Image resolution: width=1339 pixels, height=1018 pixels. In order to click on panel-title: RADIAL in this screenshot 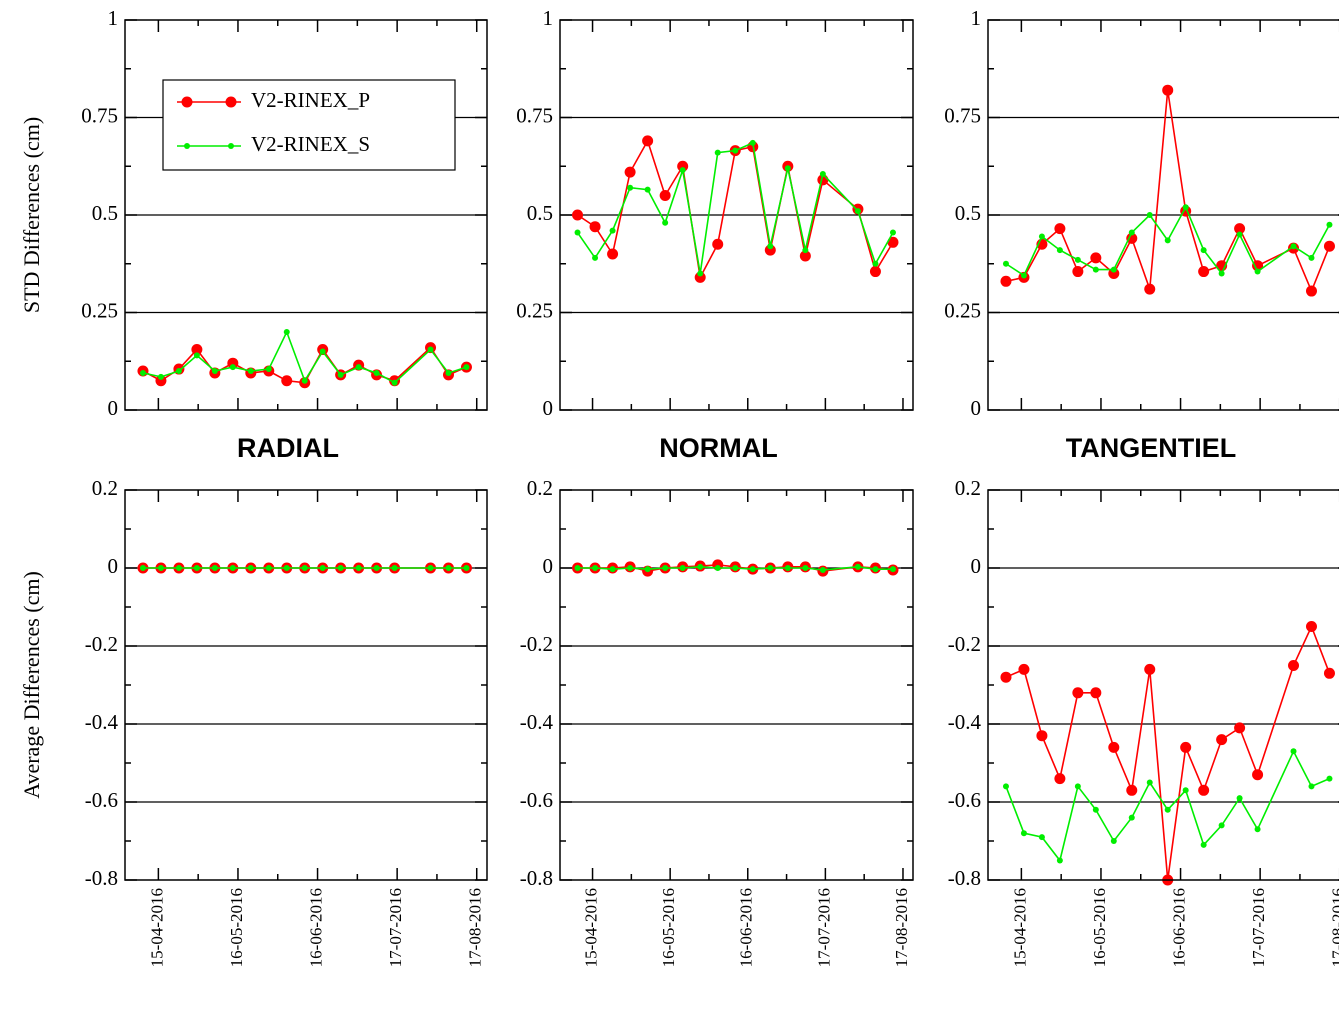, I will do `click(288, 448)`.